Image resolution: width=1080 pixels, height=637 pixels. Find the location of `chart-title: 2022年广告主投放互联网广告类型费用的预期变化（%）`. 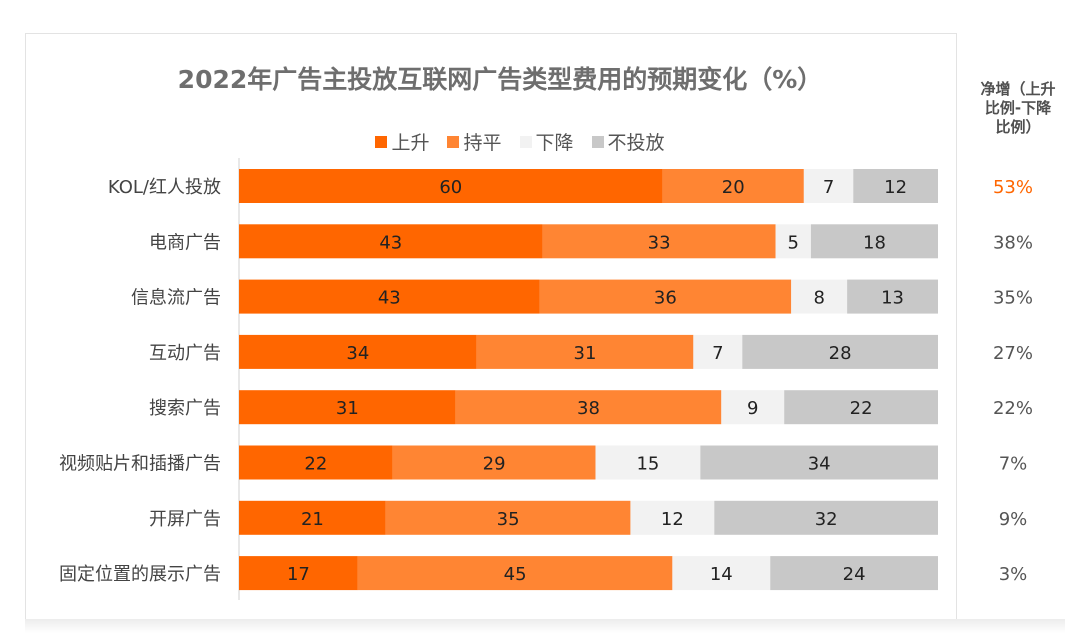

chart-title: 2022年广告主投放互联网广告类型费用的预期变化（%） is located at coordinates (500, 79).